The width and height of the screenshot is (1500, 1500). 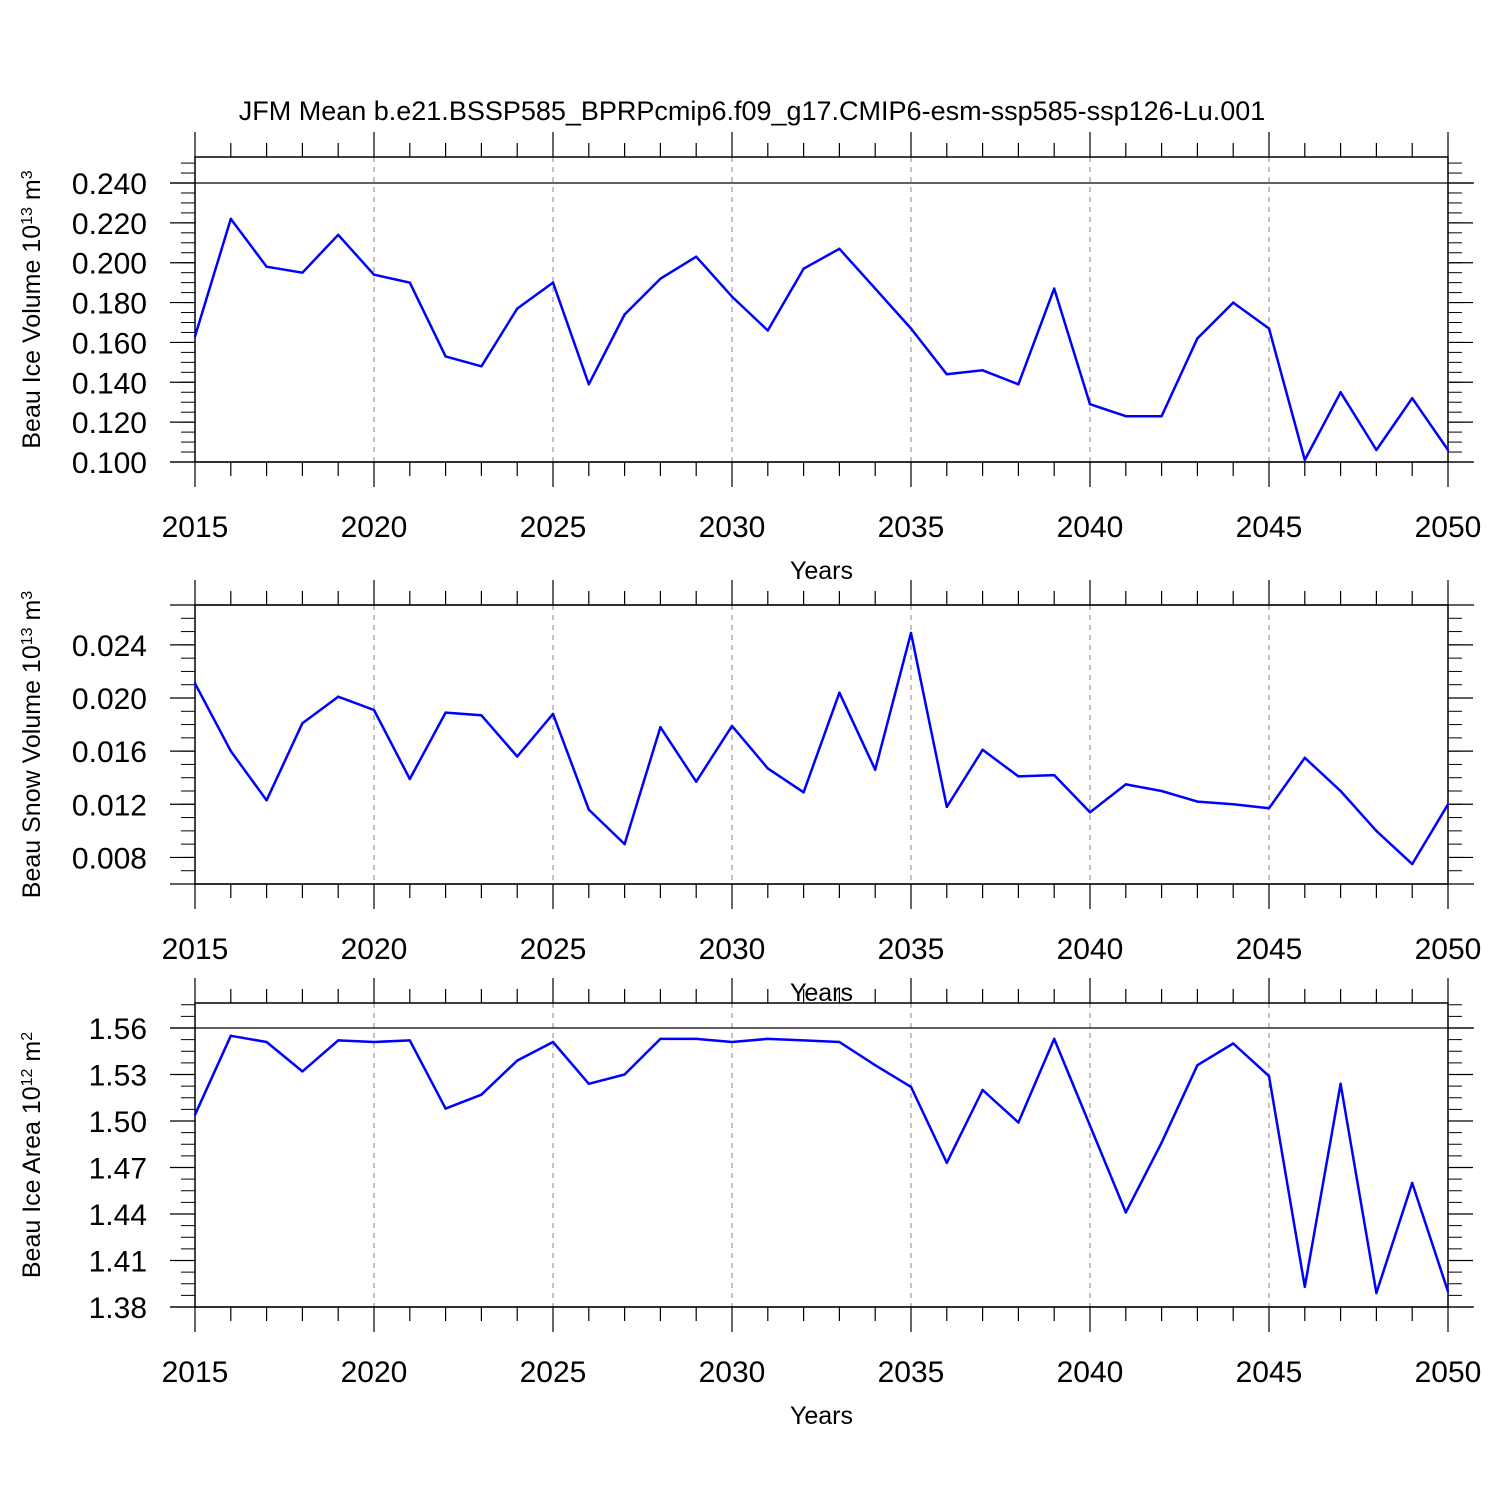 What do you see at coordinates (109, 699) in the screenshot?
I see `y-tick-label: 0.020` at bounding box center [109, 699].